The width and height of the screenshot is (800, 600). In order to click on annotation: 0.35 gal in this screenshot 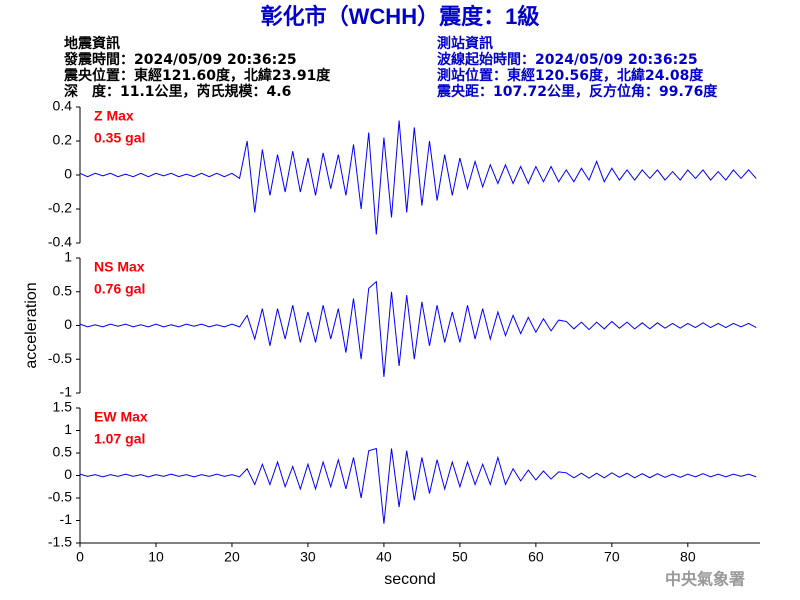, I will do `click(119, 138)`.